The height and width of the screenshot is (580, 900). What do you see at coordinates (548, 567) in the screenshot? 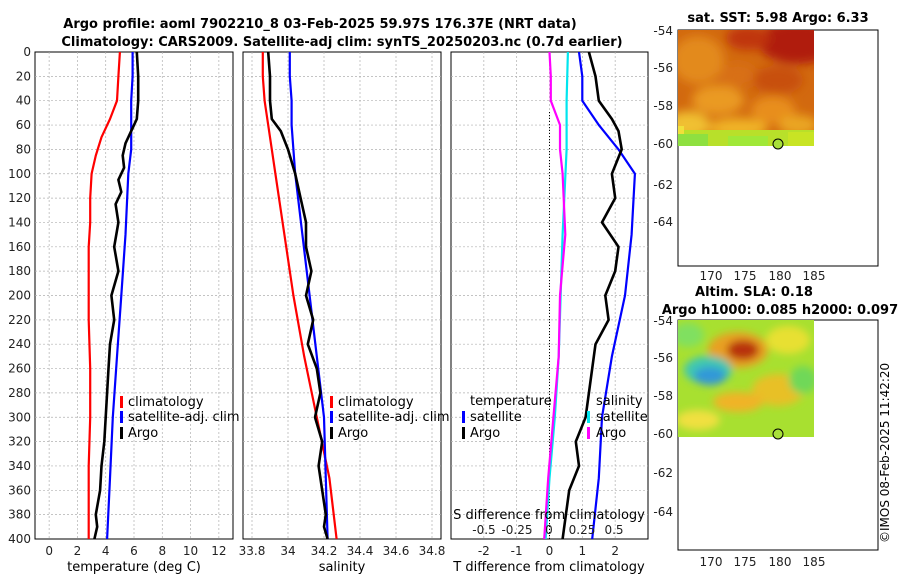
I see `difference-xlabel: T difference from climatology` at bounding box center [548, 567].